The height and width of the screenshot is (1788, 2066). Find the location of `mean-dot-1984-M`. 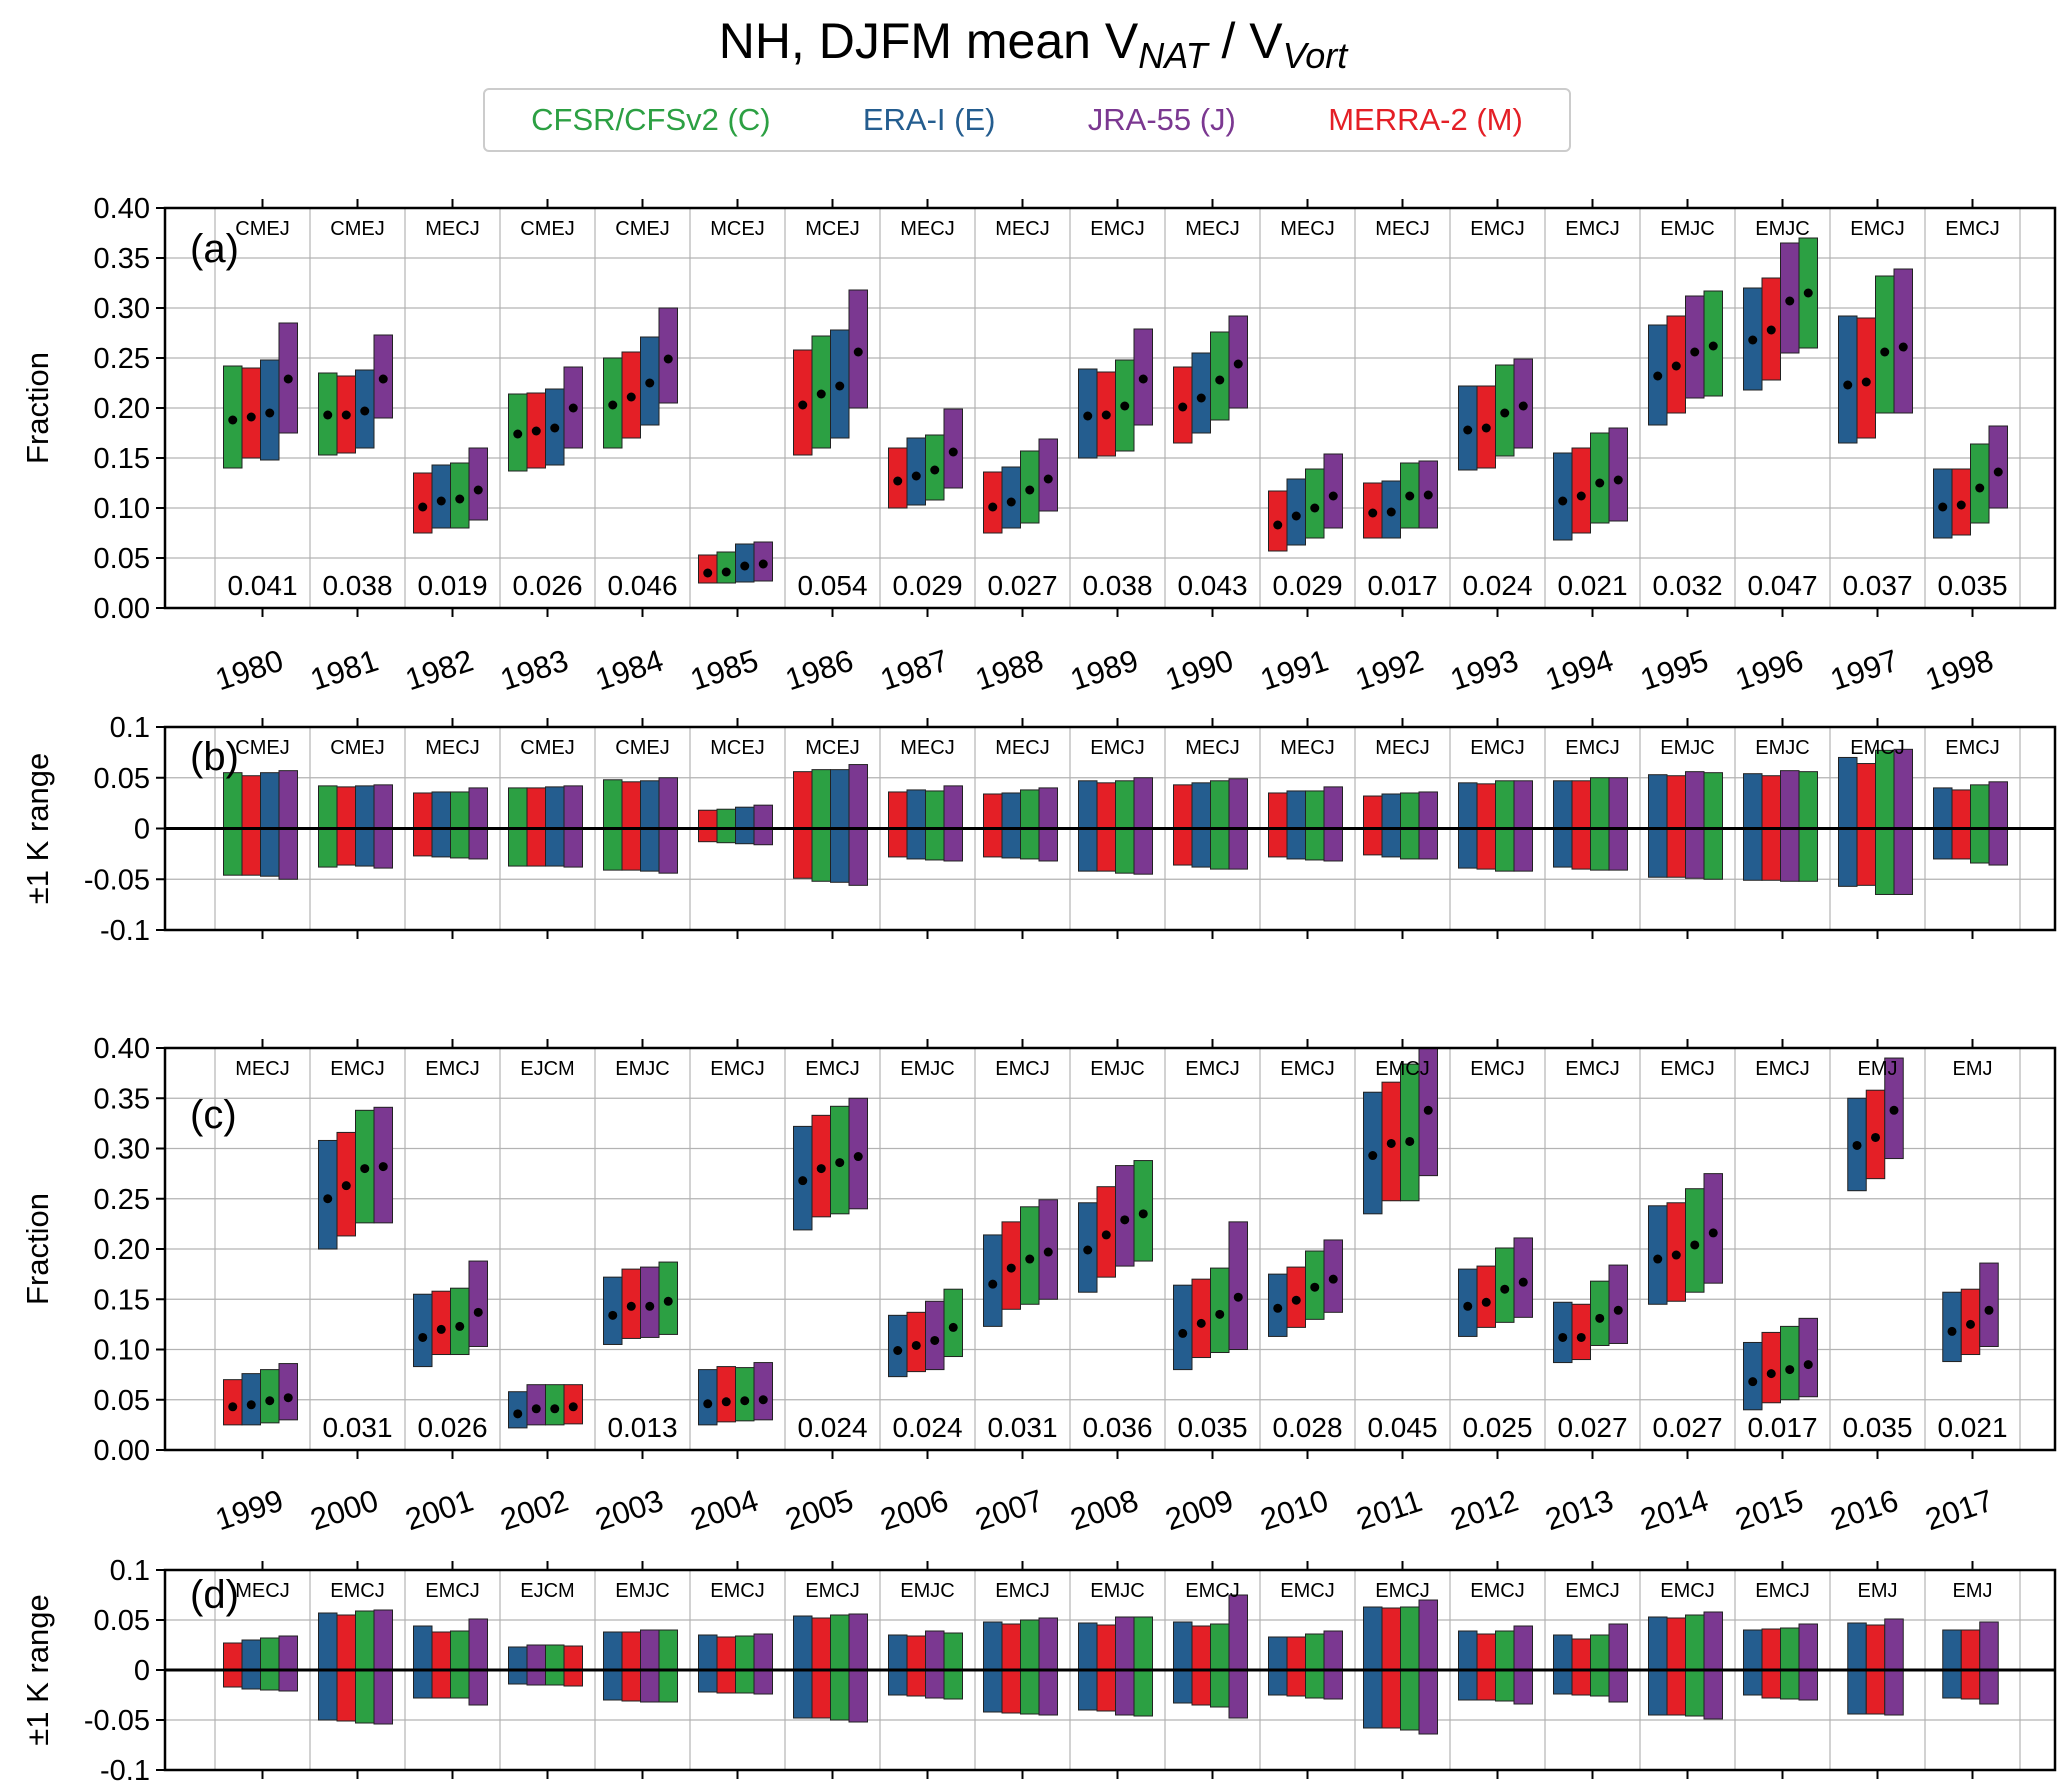

mean-dot-1984-M is located at coordinates (631, 397).